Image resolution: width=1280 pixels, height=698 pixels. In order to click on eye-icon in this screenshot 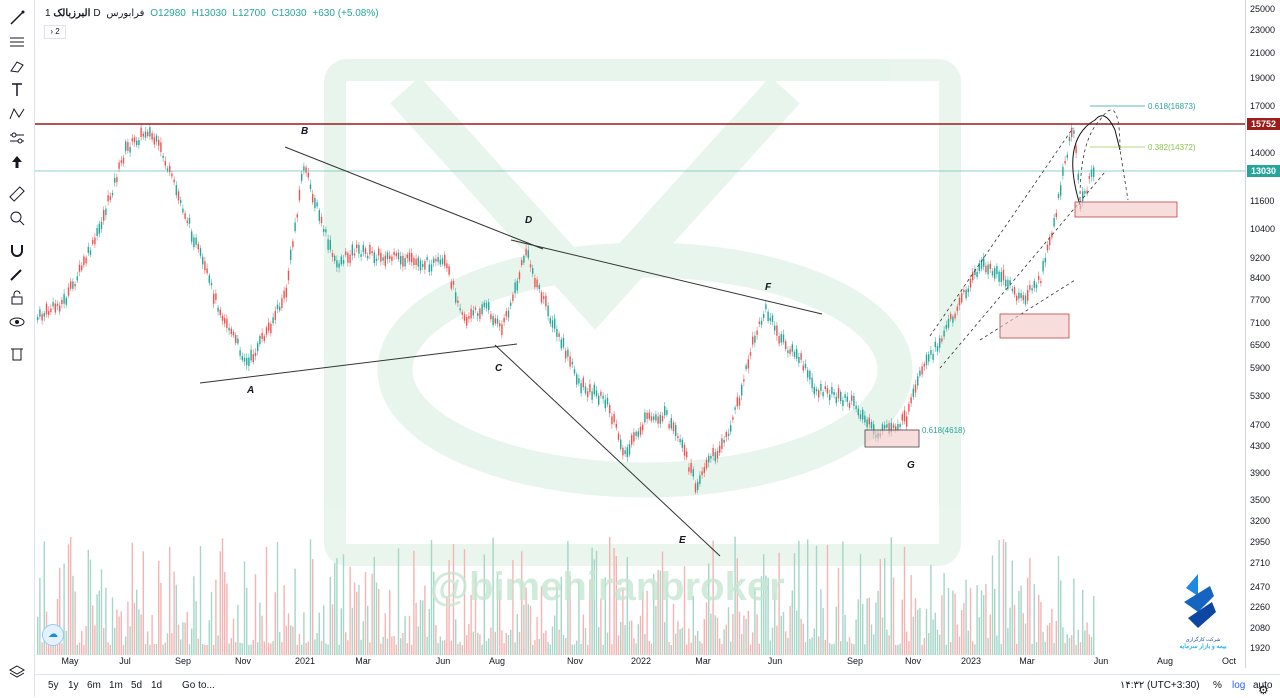, I will do `click(17, 322)`.